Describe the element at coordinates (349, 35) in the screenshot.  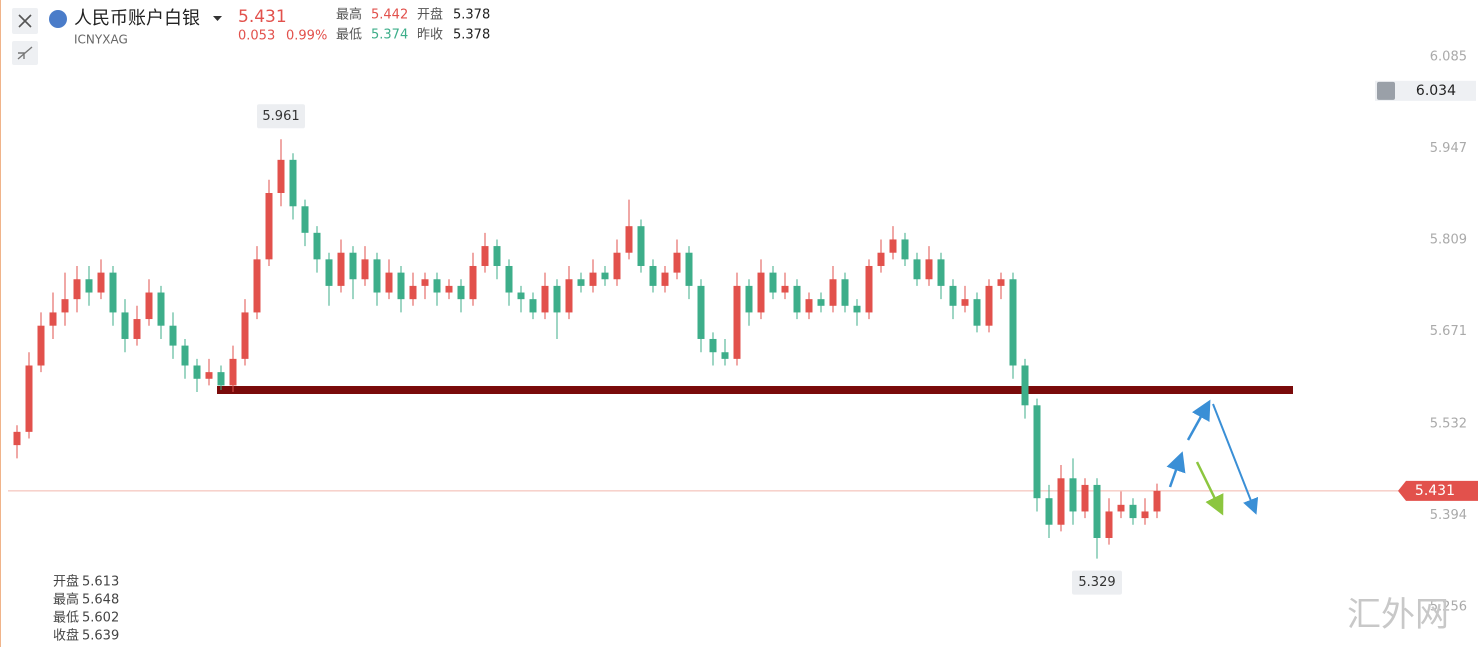
I see `stat-label: 最低` at that location.